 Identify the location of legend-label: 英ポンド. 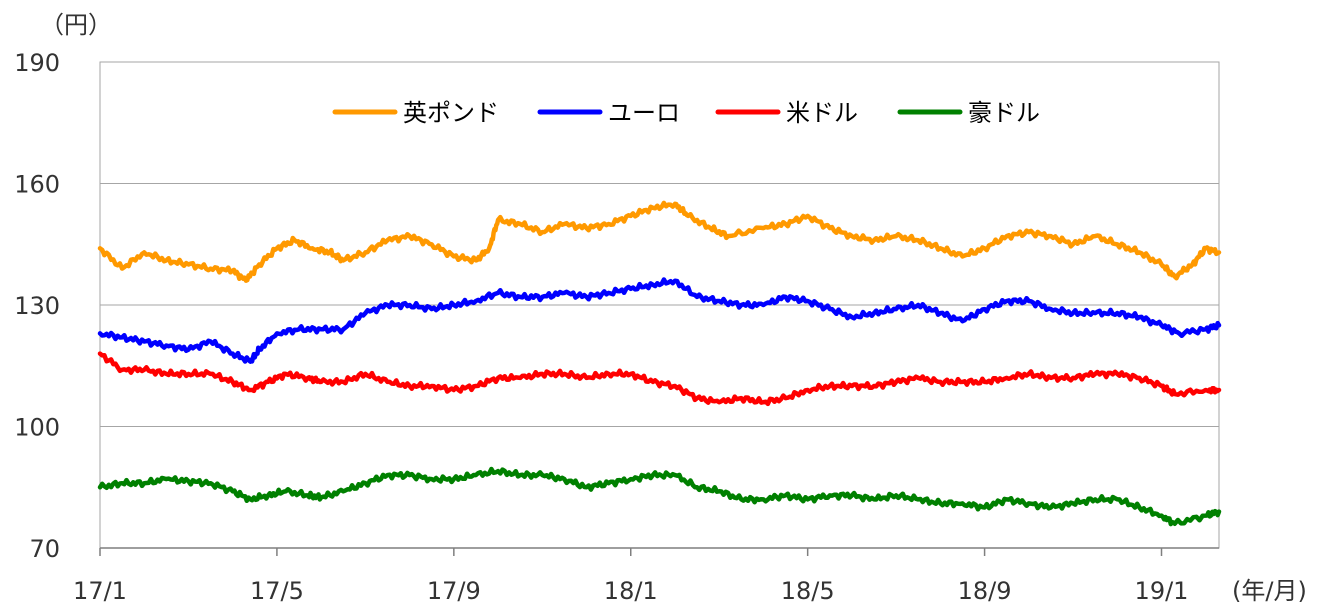
(451, 113).